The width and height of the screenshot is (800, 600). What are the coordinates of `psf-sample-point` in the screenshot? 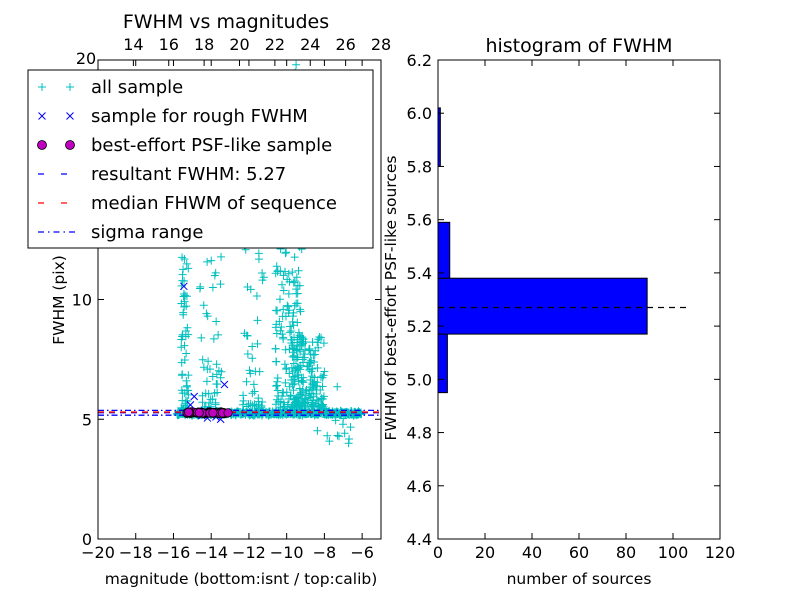 It's located at (199, 413).